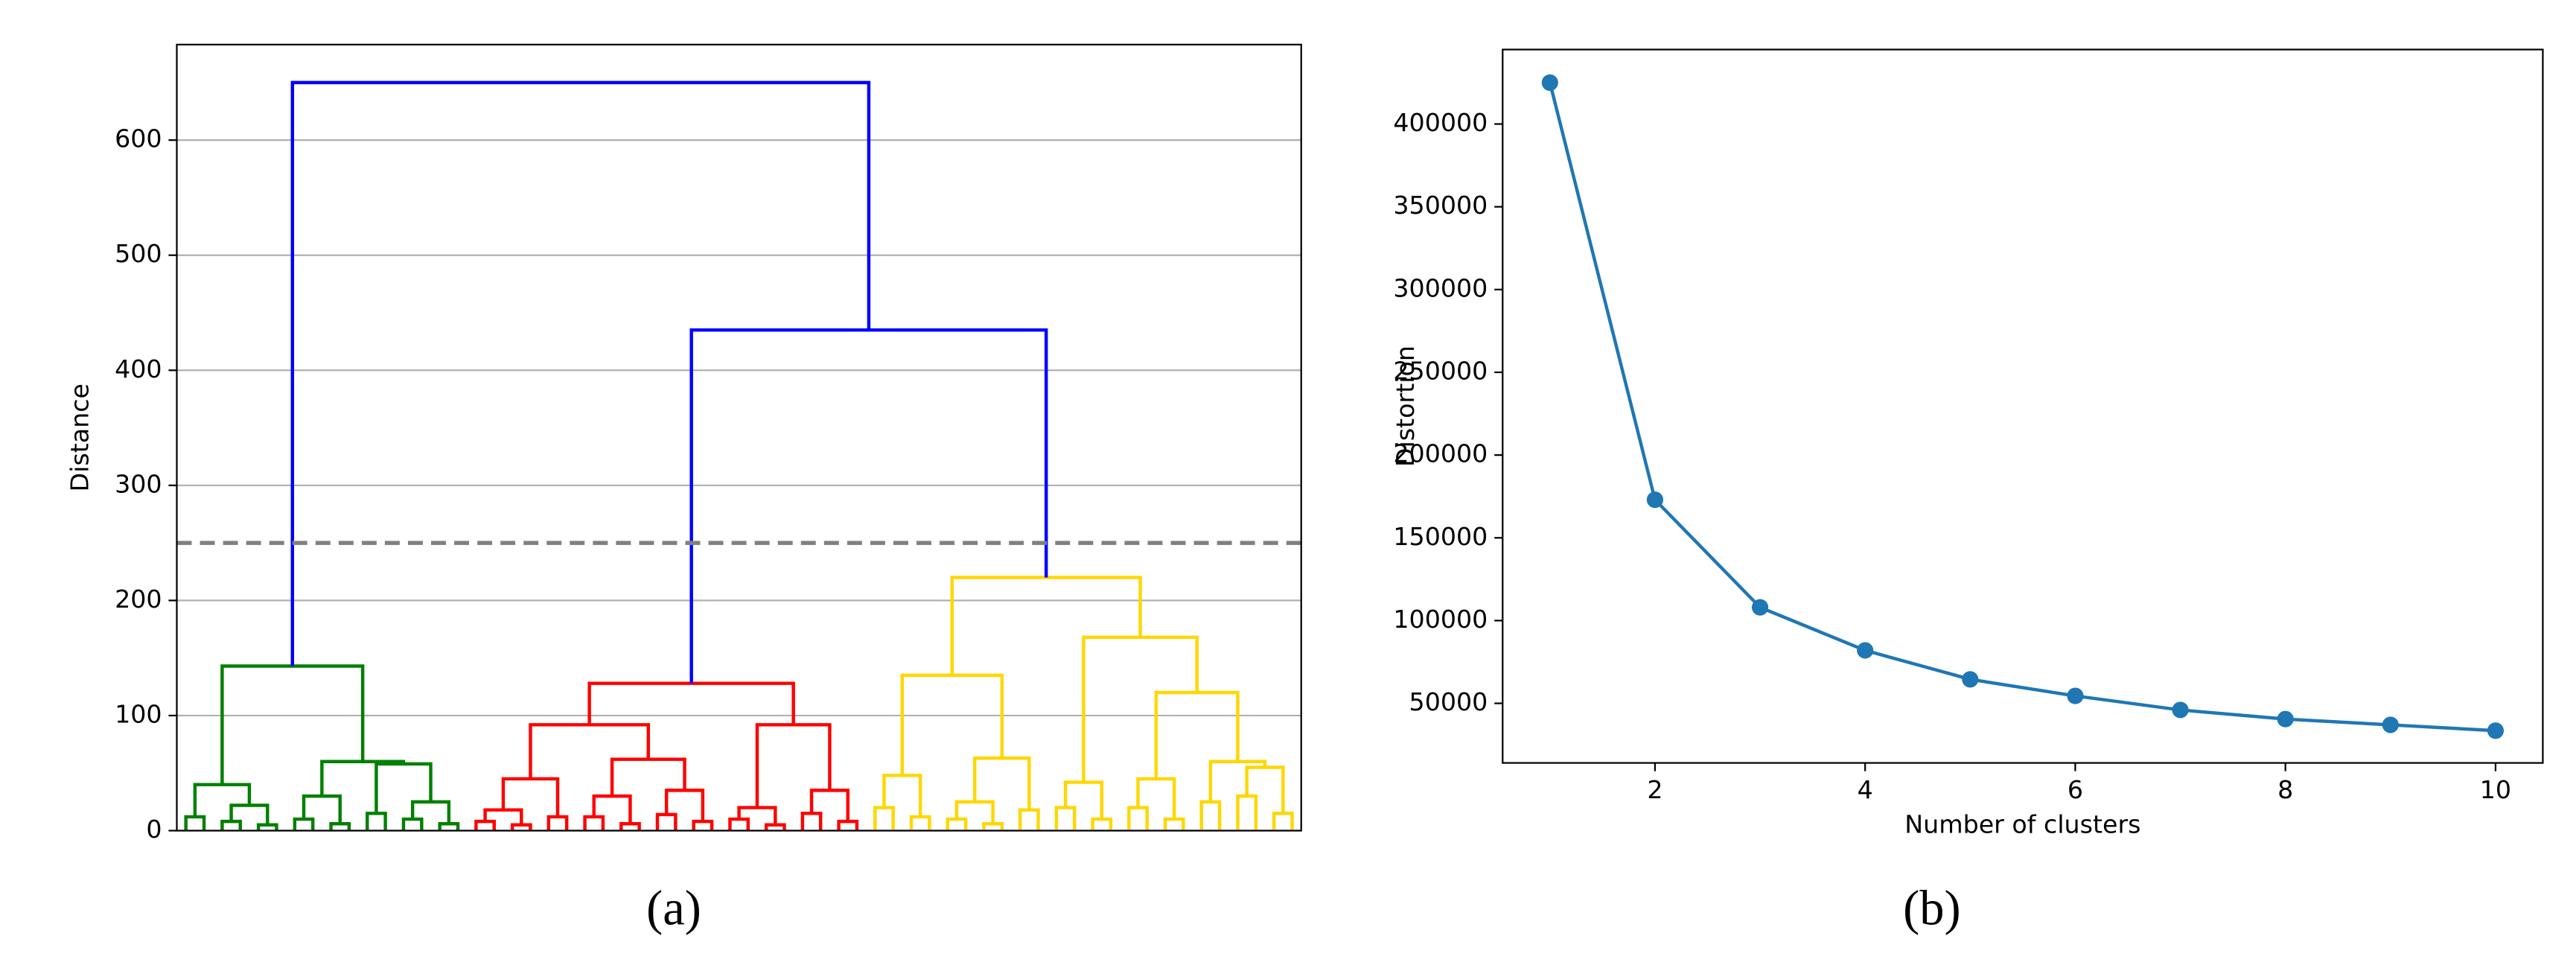 This screenshot has width=2576, height=971. What do you see at coordinates (673, 909) in the screenshot?
I see `caption: (a)` at bounding box center [673, 909].